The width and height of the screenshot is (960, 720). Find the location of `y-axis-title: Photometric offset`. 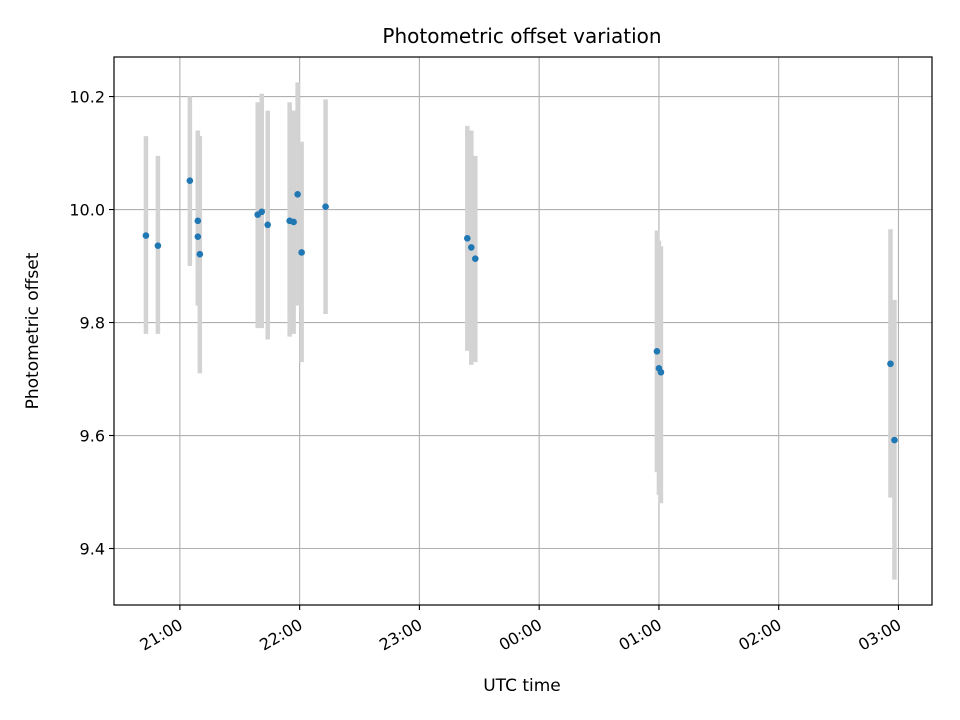

y-axis-title: Photometric offset is located at coordinates (33, 330).